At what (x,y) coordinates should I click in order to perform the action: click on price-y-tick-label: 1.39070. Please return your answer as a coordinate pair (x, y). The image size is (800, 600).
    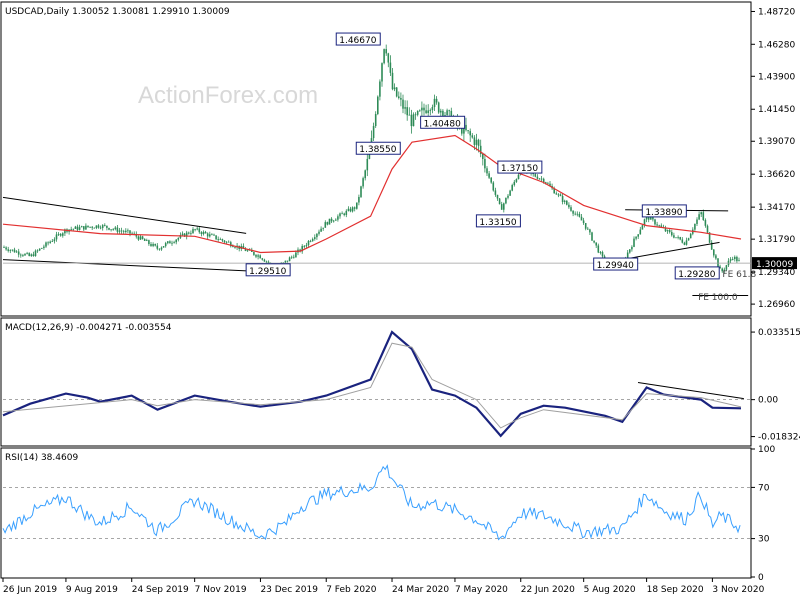
    Looking at the image, I should click on (776, 142).